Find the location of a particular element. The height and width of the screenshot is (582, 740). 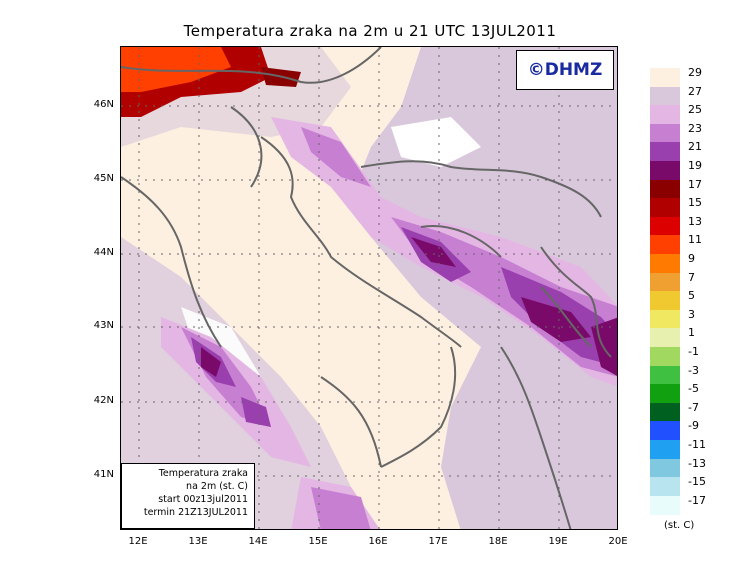

lon-label-15e: 15E is located at coordinates (318, 541).